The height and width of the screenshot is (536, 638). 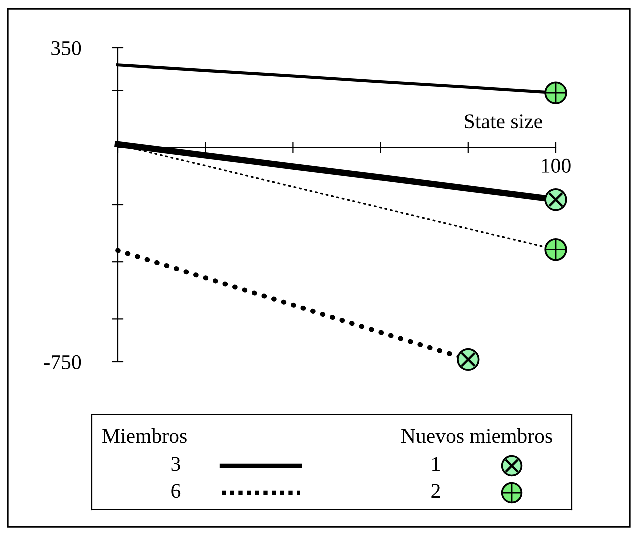 I want to click on text: 6, so click(x=176, y=491).